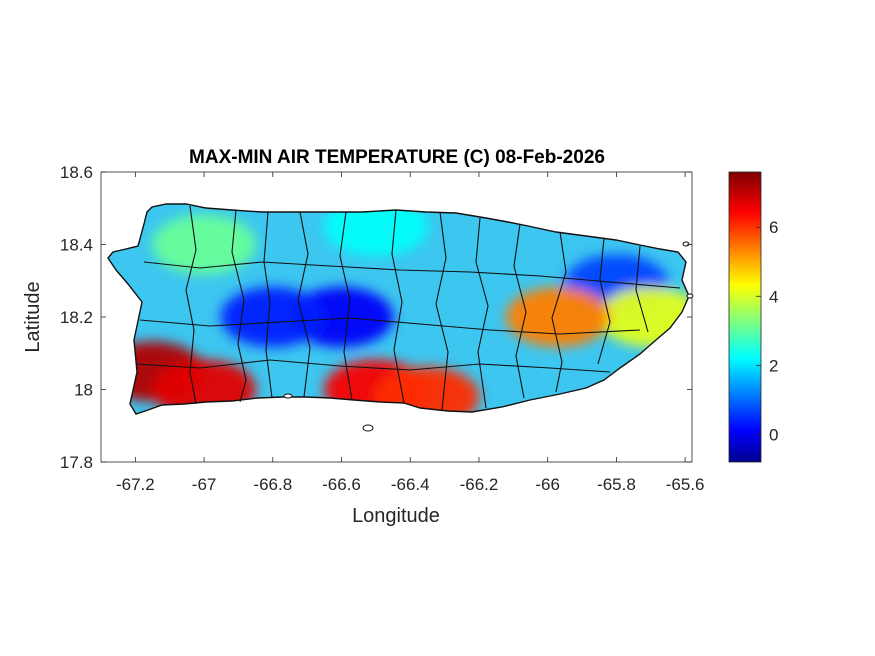  I want to click on x-tick-label: -65.8, so click(616, 484).